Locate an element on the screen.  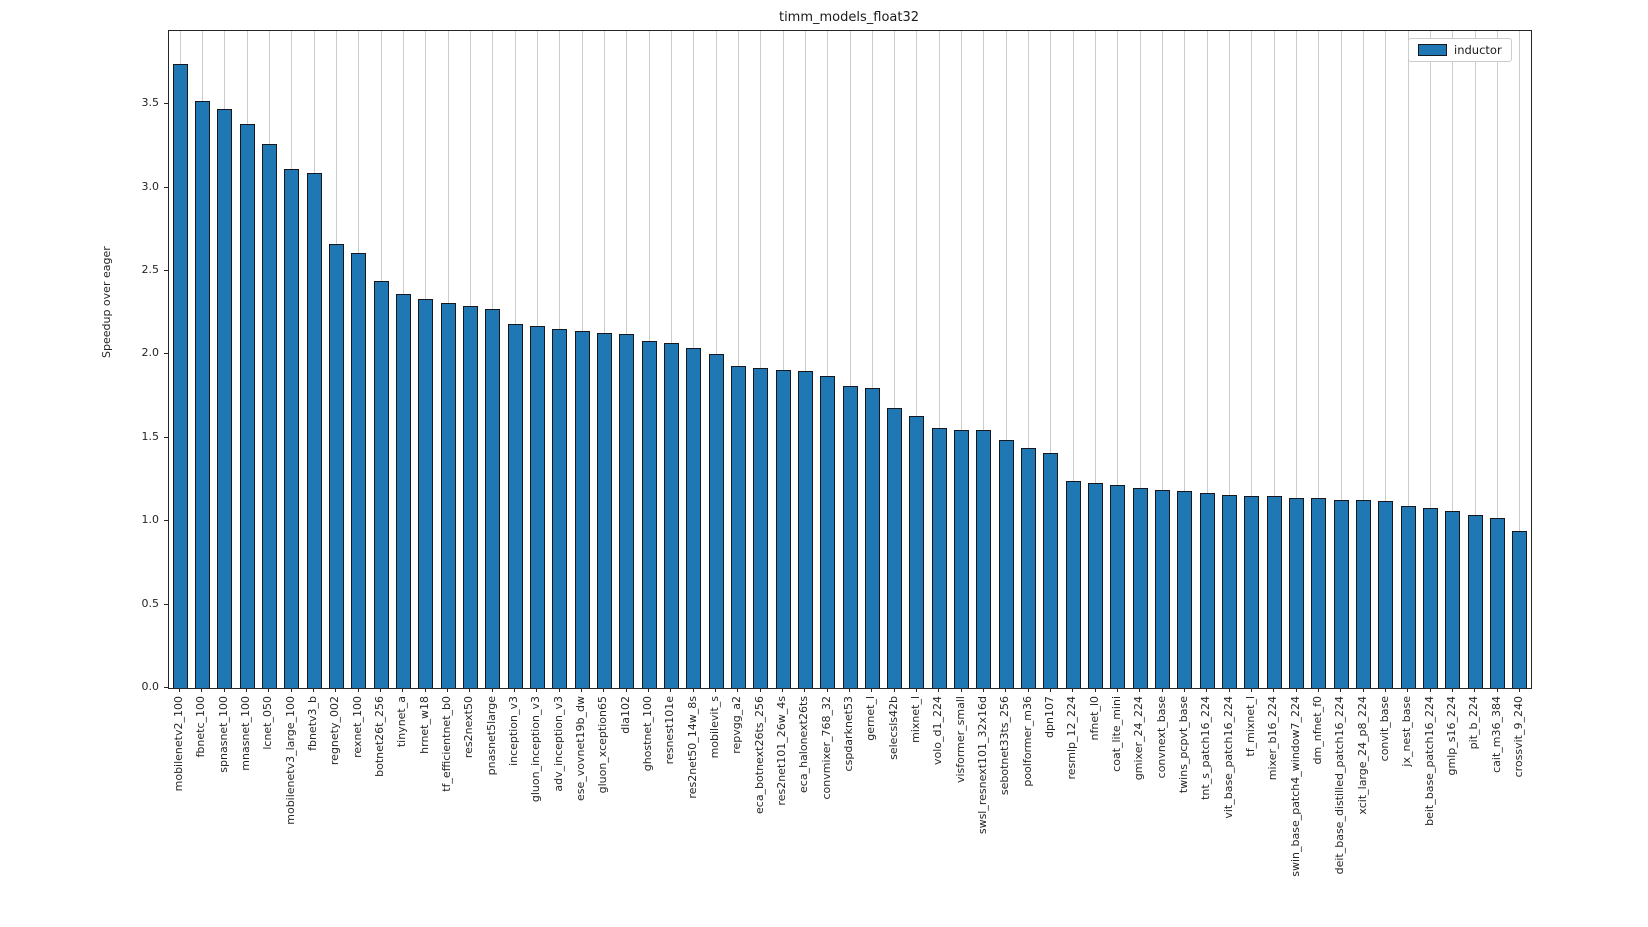
x-tick-label: adv_inception_v3 is located at coordinates (558, 744).